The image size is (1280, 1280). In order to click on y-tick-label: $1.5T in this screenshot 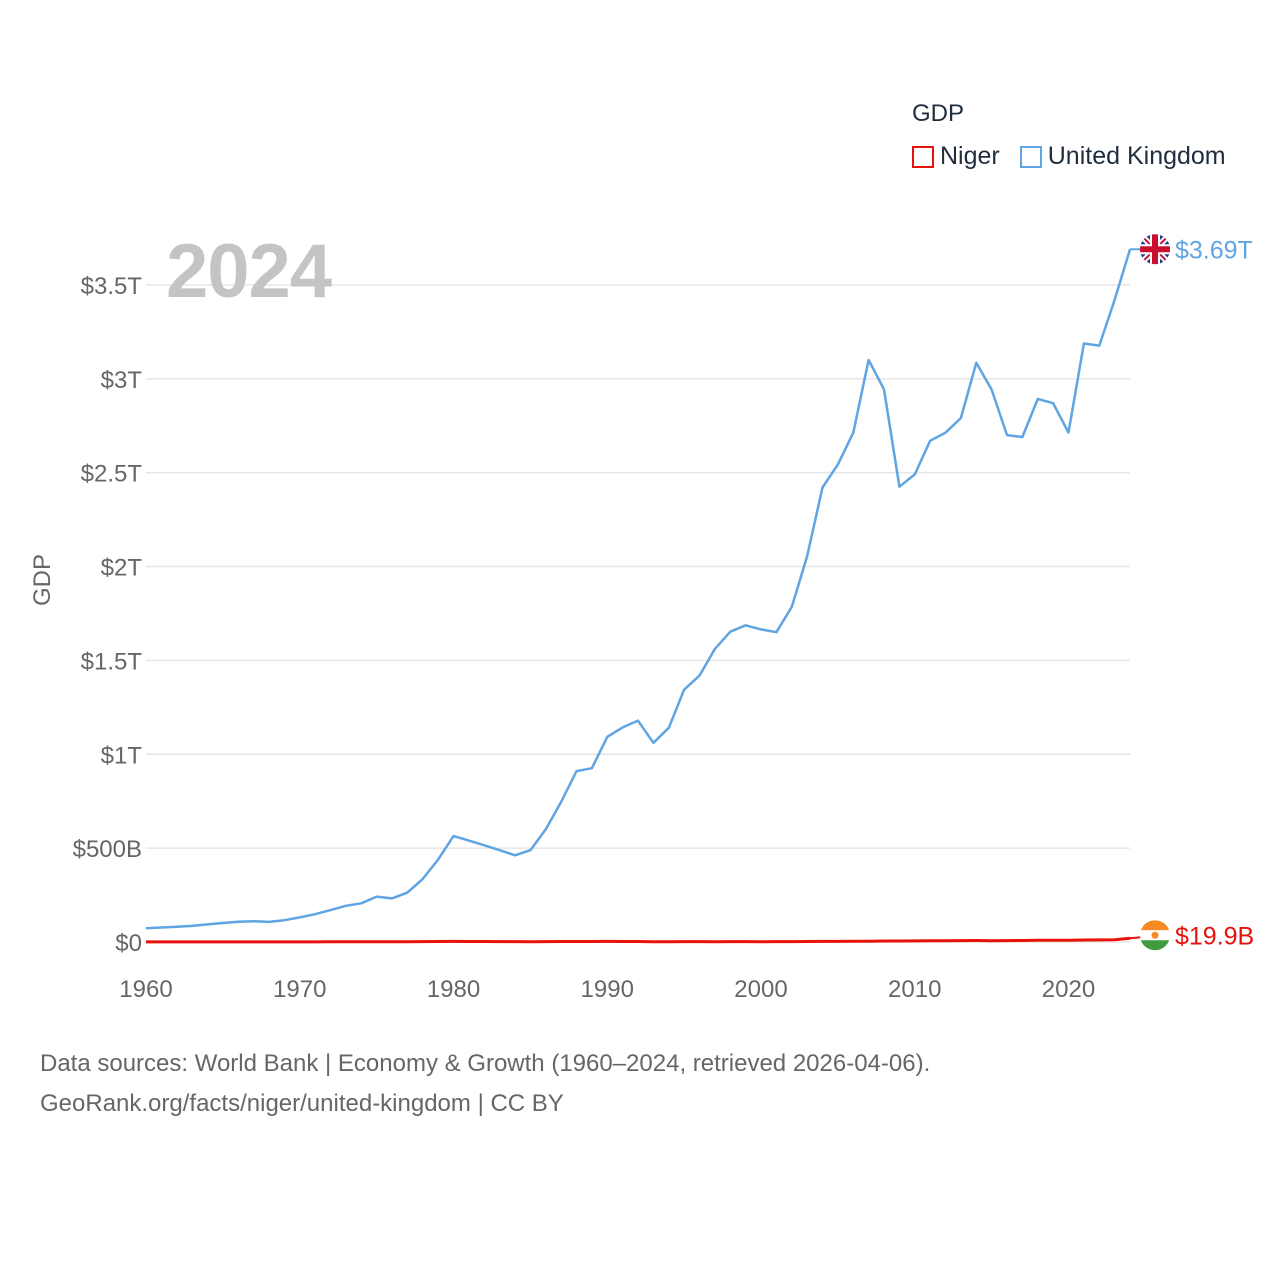, I will do `click(112, 661)`.